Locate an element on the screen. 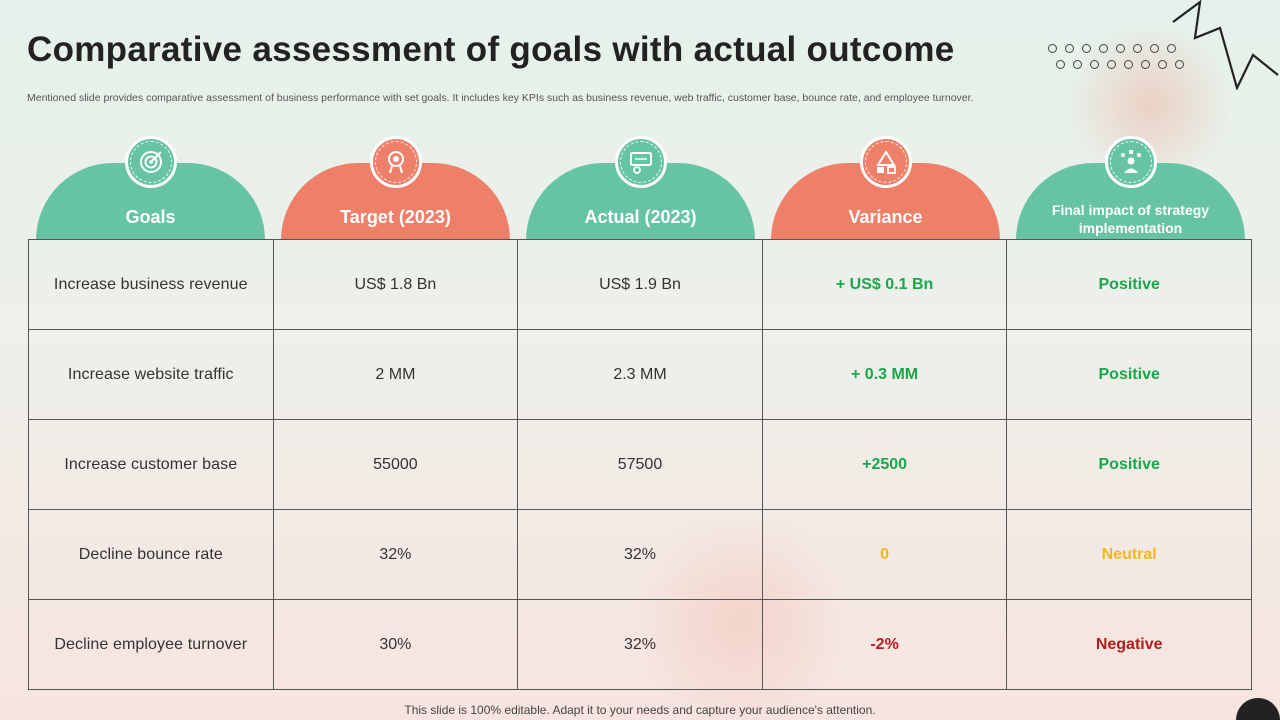 The width and height of the screenshot is (1280, 720). target-cell: 32% is located at coordinates (395, 554).